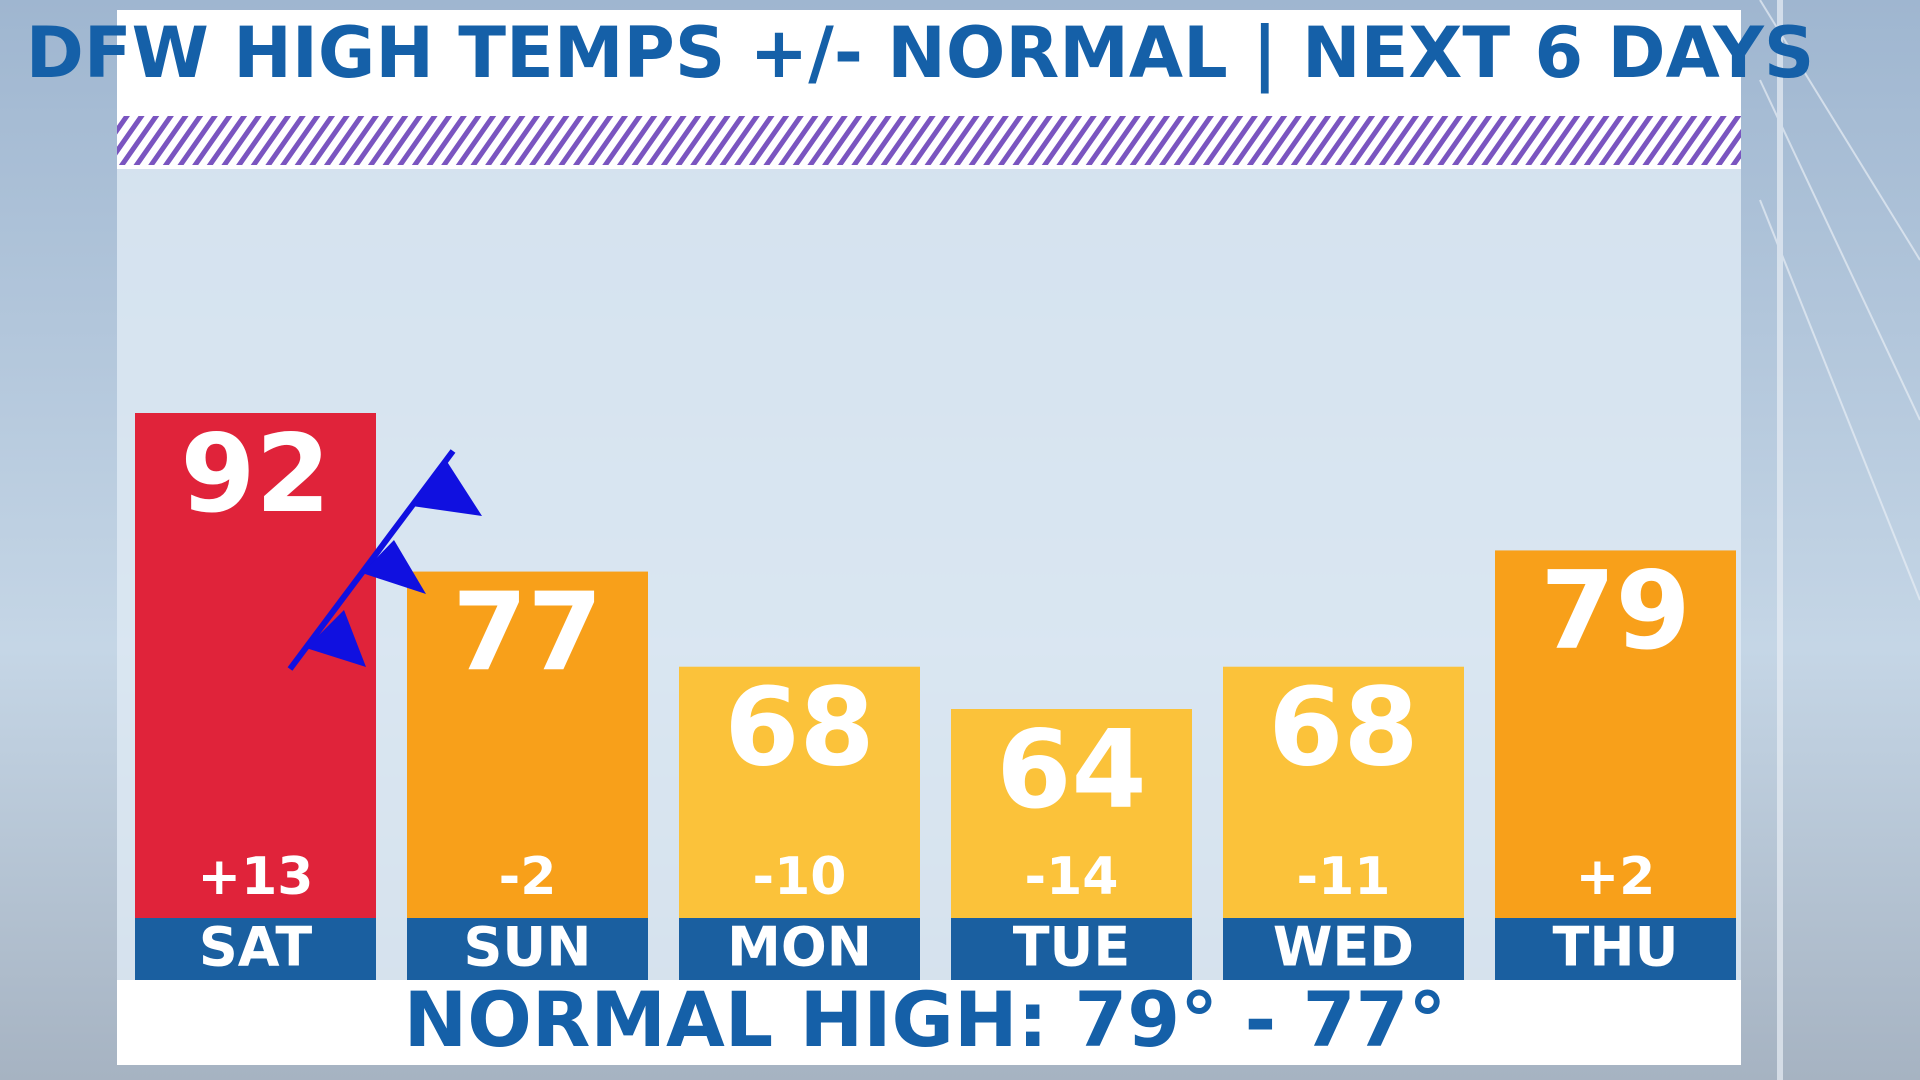 Image resolution: width=1920 pixels, height=1080 pixels. What do you see at coordinates (1344, 877) in the screenshot?
I see `departure-label: -11` at bounding box center [1344, 877].